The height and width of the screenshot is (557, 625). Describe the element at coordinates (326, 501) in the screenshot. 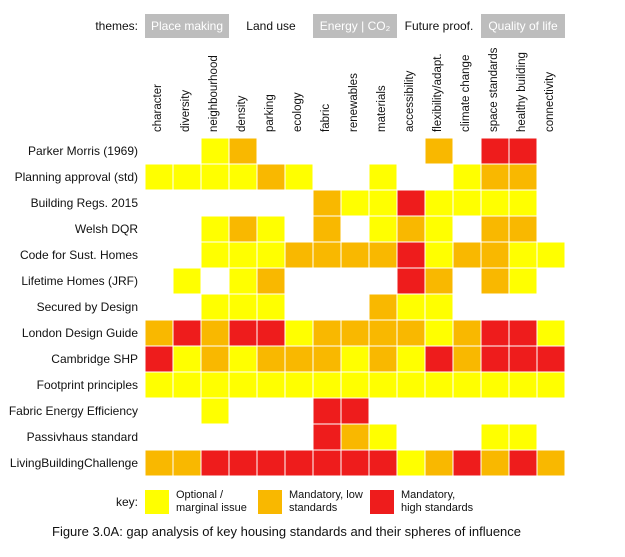

I see `key-text: Mandatory, low standards` at that location.